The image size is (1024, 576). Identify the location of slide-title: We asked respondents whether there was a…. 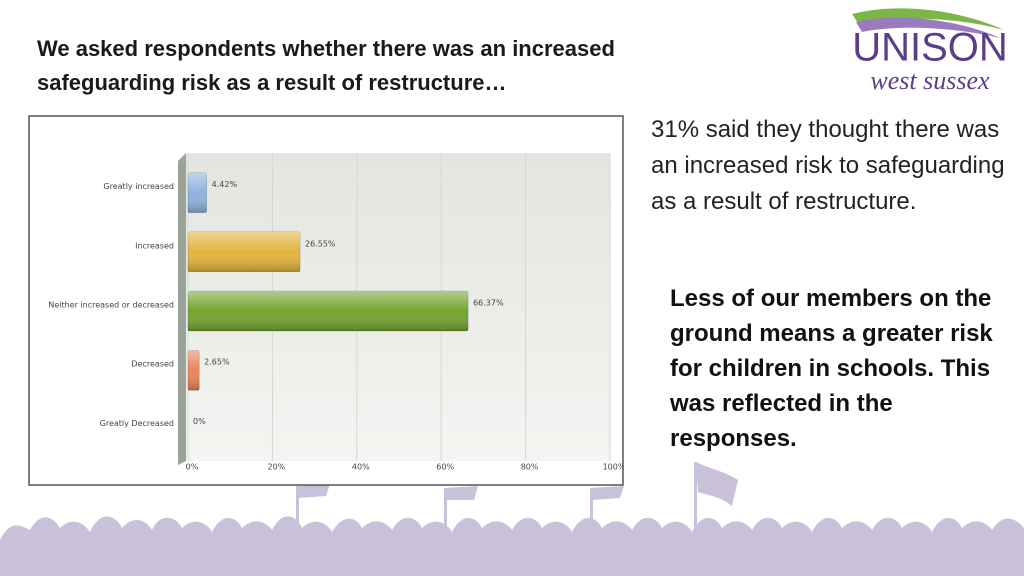
(326, 65).